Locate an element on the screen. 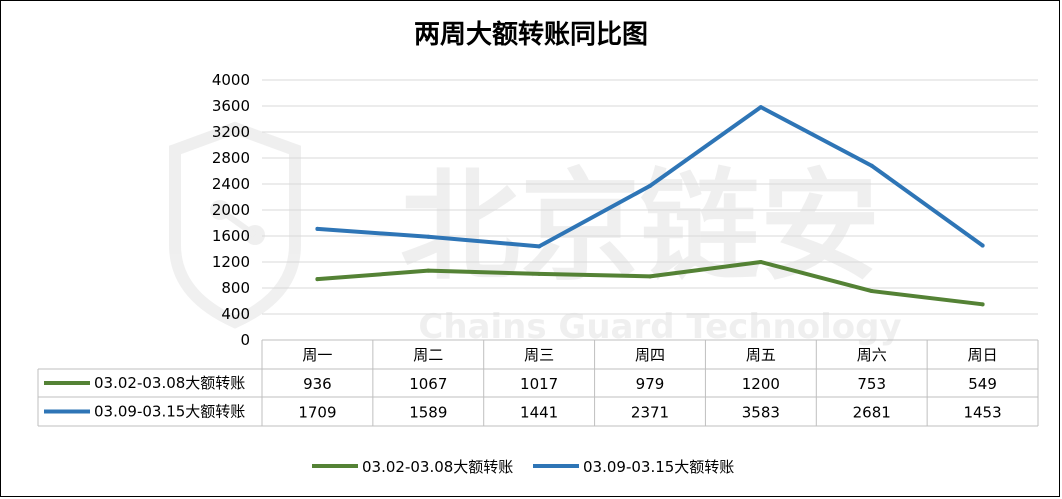  x-tick-label: 周四 is located at coordinates (650, 355).